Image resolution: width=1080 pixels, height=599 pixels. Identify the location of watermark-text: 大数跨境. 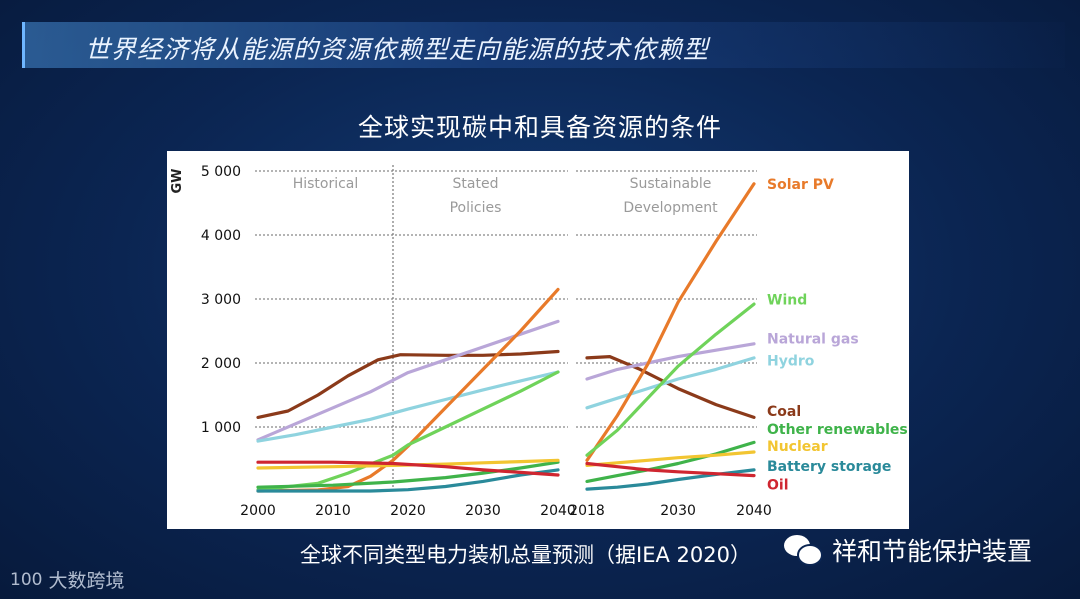
(86, 581).